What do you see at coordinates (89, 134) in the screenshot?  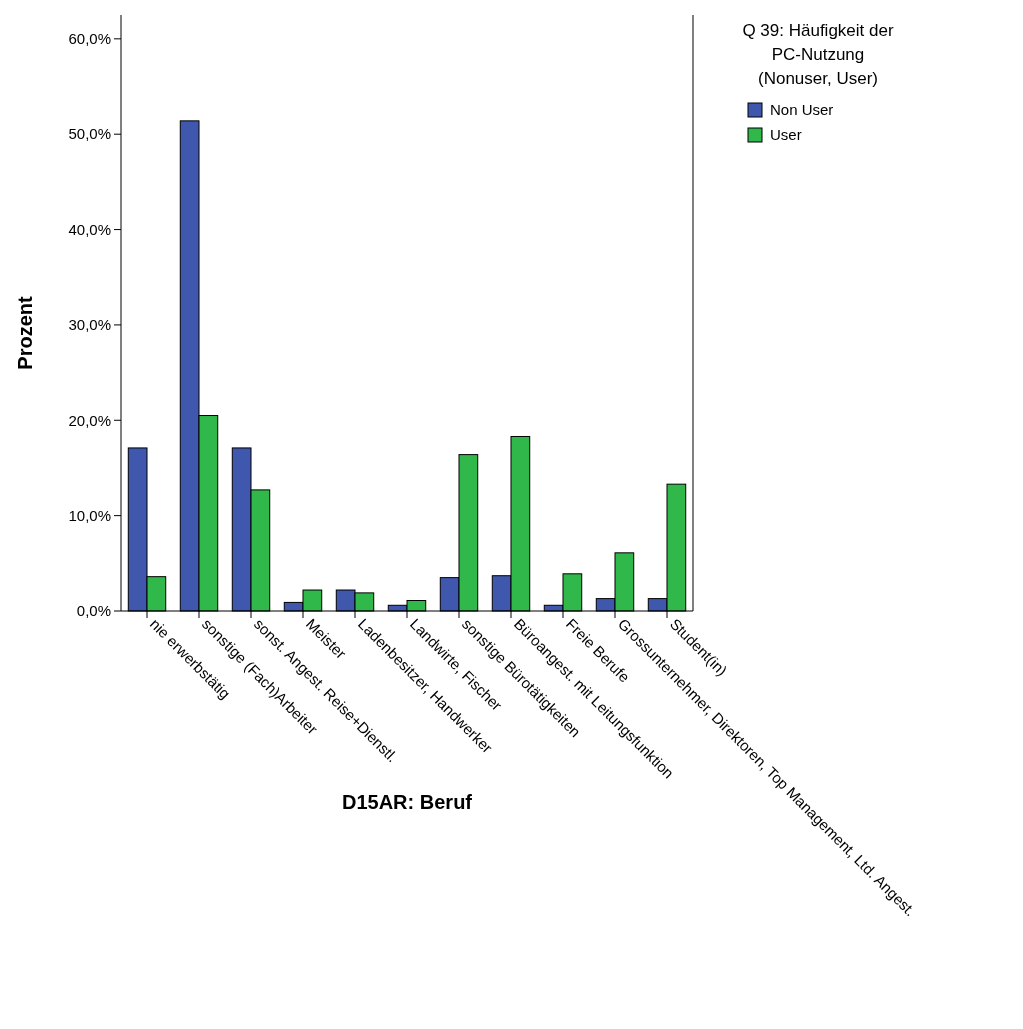 I see `y-tick-label: 50,0%` at bounding box center [89, 134].